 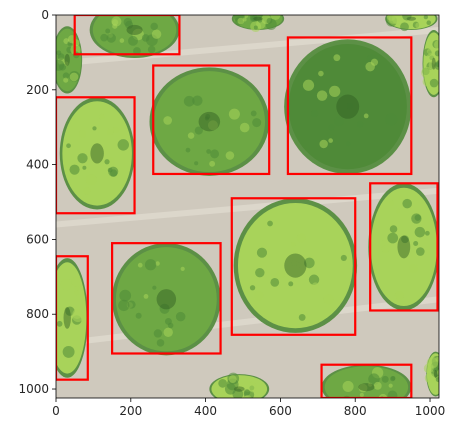 I want to click on x-axis: 0 200 400 600 800 1000, so click(x=248, y=408).